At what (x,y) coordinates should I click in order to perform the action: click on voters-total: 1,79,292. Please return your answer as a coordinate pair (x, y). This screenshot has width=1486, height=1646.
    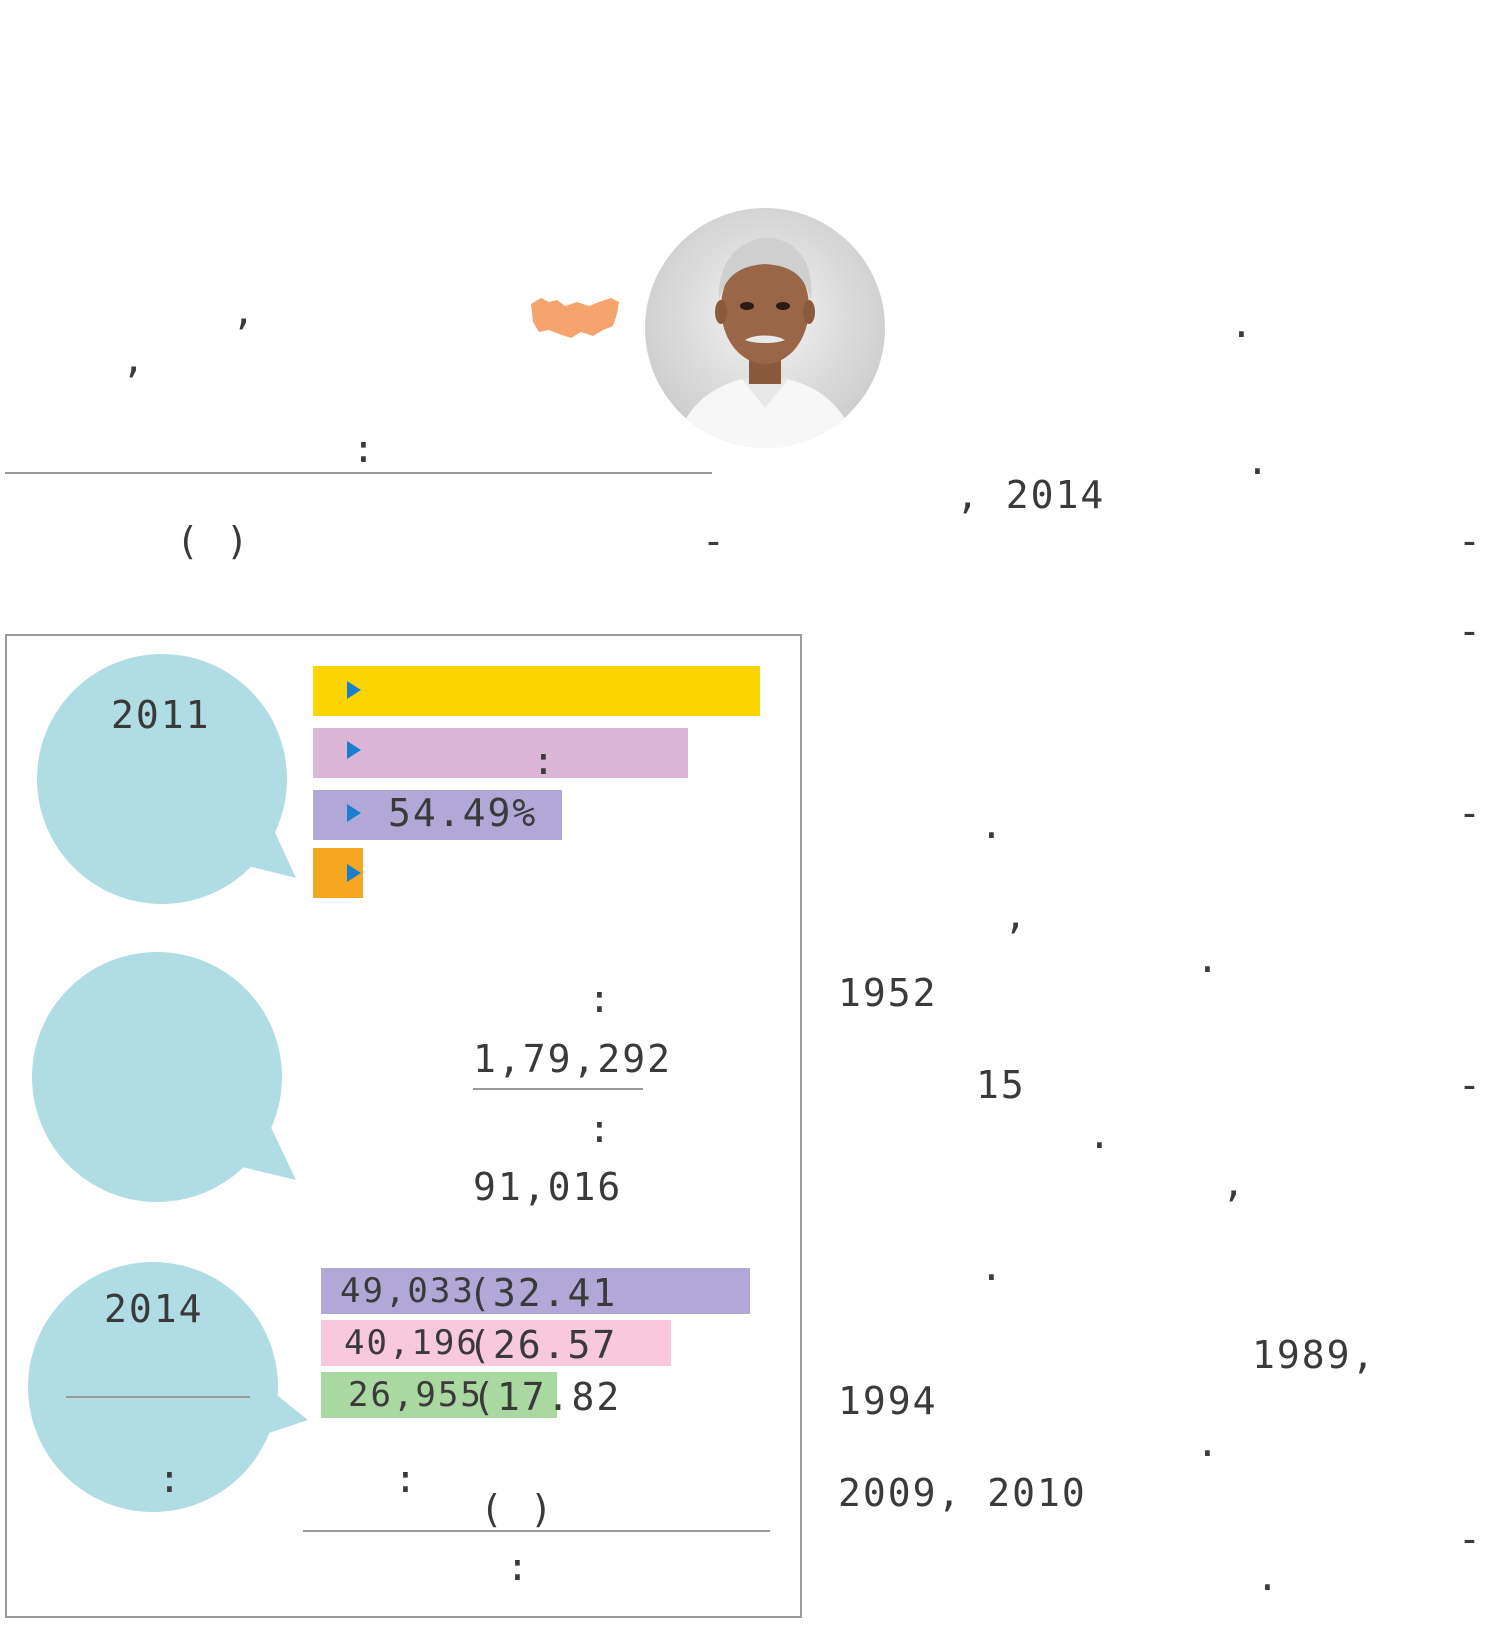
    Looking at the image, I should click on (573, 1059).